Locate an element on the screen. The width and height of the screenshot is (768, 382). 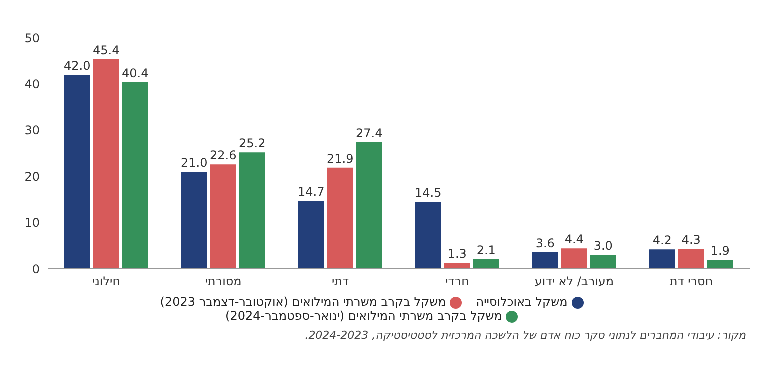
data-label: 4.4 is located at coordinates (574, 239).